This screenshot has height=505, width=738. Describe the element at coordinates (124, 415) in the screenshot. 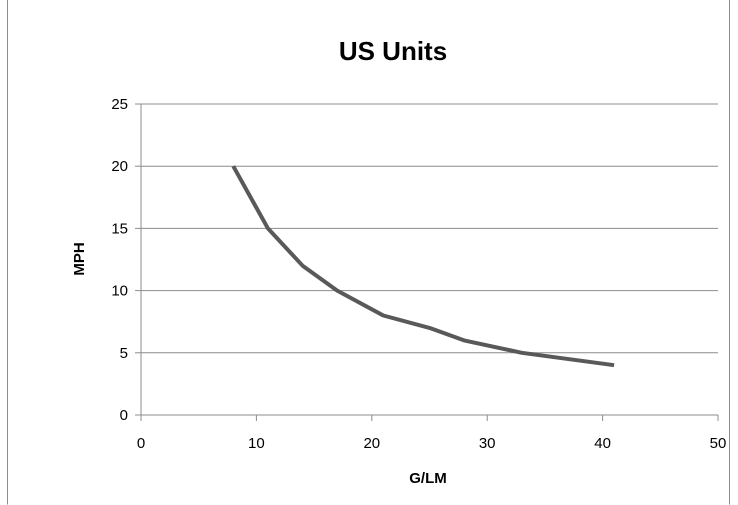

I see `y-tick-label: 0` at that location.